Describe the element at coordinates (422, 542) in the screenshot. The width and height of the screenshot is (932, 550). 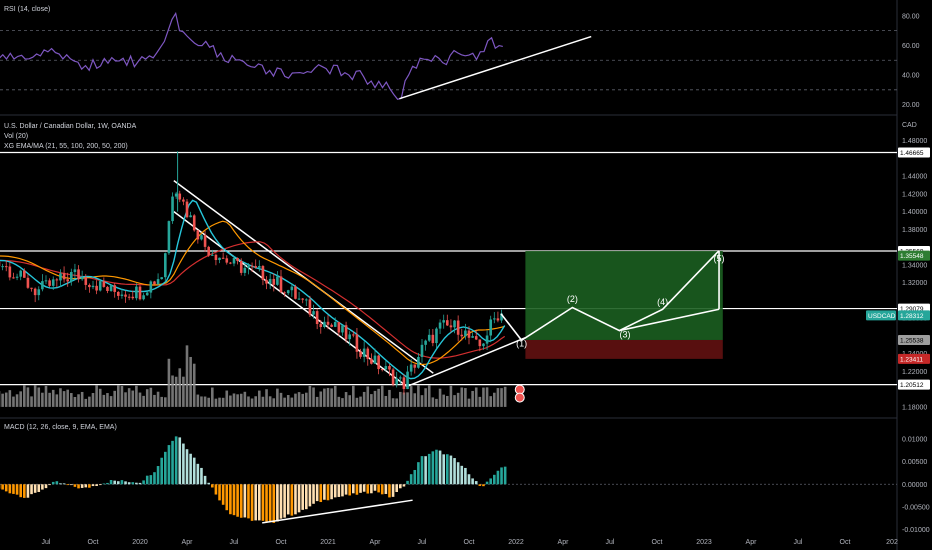
I see `x-tick-label: Jul` at that location.